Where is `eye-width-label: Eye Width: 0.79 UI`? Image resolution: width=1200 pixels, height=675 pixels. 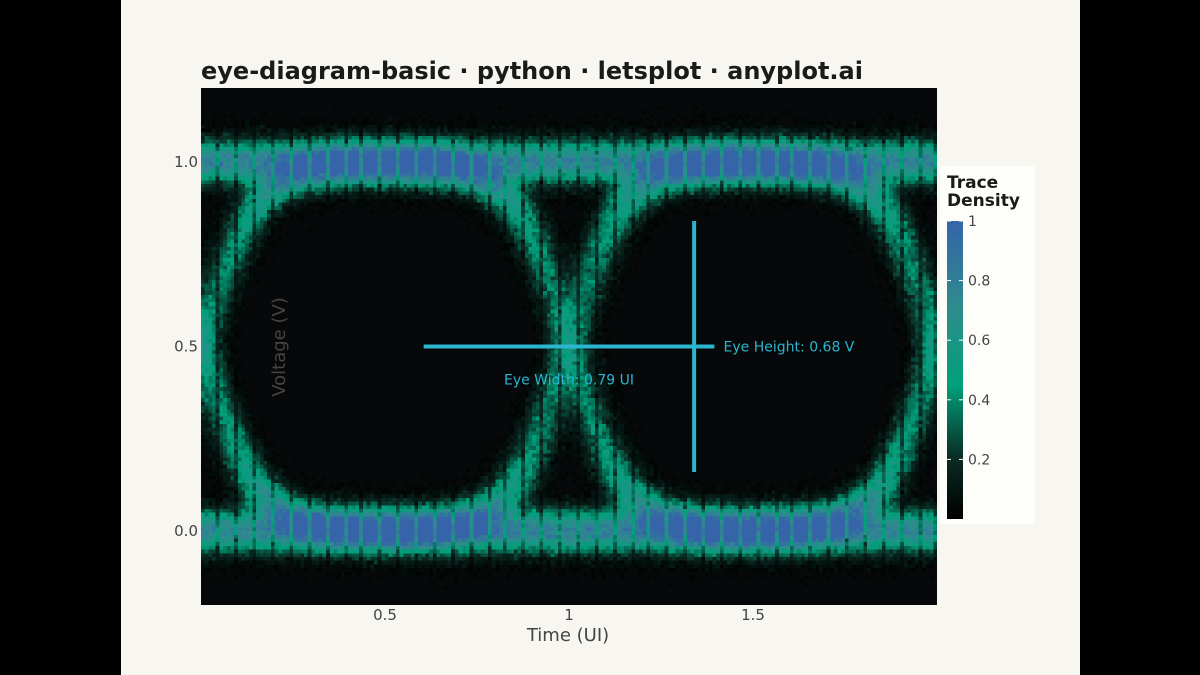
eye-width-label: Eye Width: 0.79 UI is located at coordinates (569, 381).